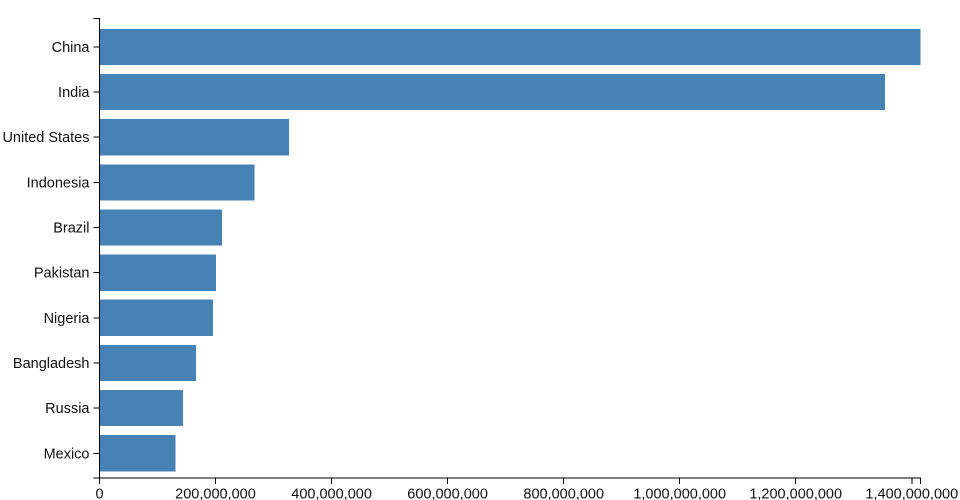 The width and height of the screenshot is (960, 500). I want to click on y-tick-label-russia: Russia, so click(67, 409).